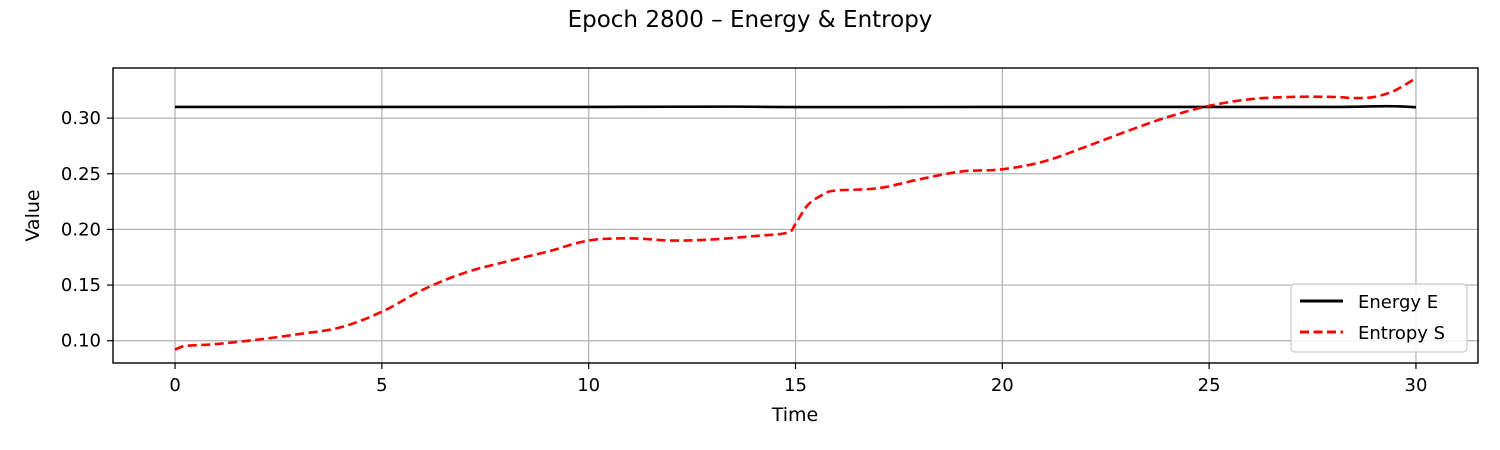 Image resolution: width=1500 pixels, height=450 pixels. I want to click on series-line-energy, so click(795, 106).